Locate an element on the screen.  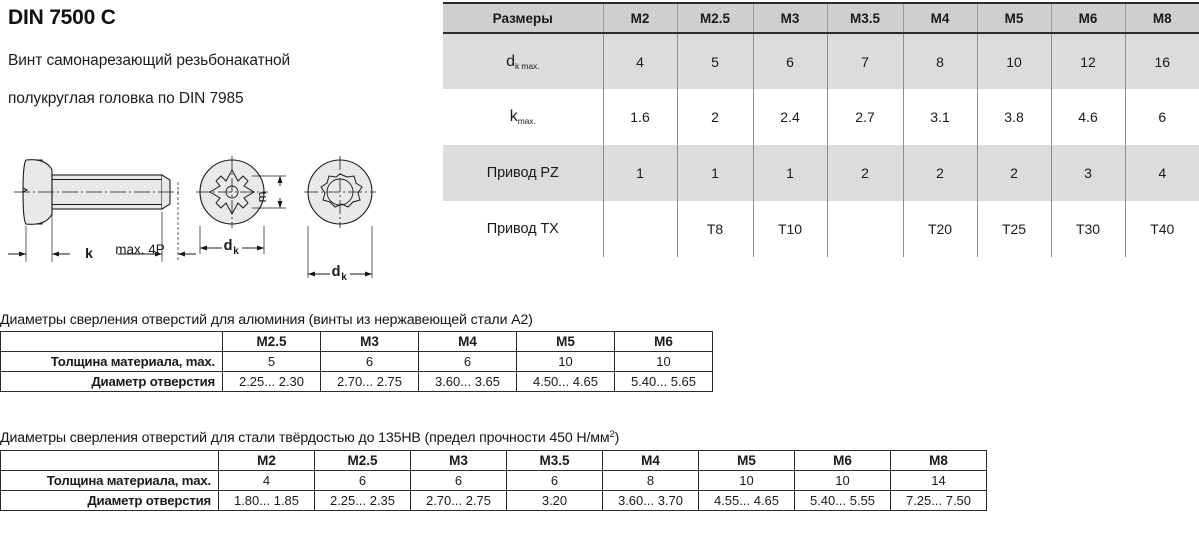
aluminium-cell: 5 is located at coordinates (271, 361).